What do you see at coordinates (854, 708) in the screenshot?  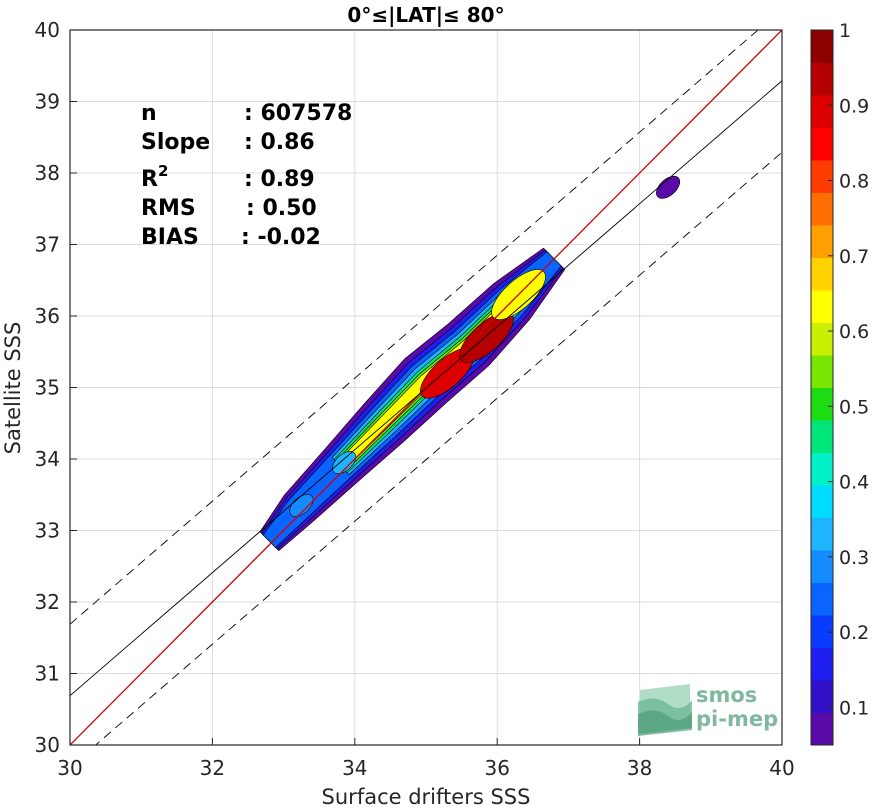 I see `colorbar-tick-label: 0.1` at bounding box center [854, 708].